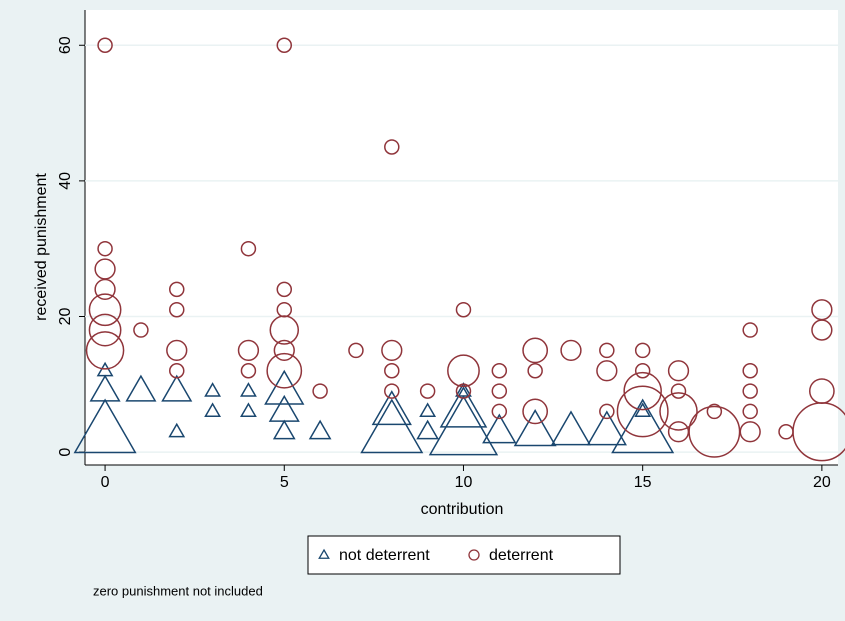 This screenshot has width=845, height=621. Describe the element at coordinates (464, 482) in the screenshot. I see `x-tick-label: 10` at that location.